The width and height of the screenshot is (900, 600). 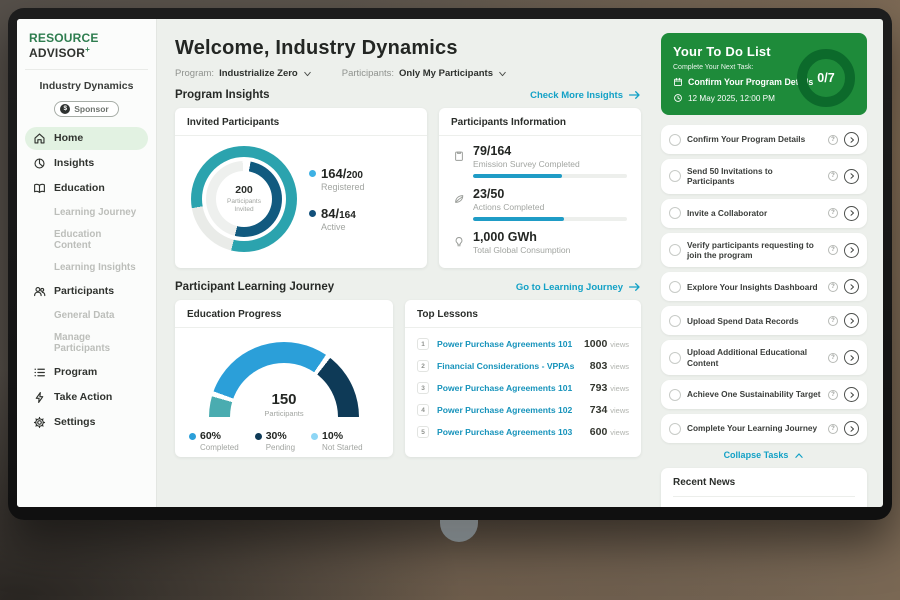 What do you see at coordinates (518, 219) in the screenshot?
I see `progress-fill` at bounding box center [518, 219].